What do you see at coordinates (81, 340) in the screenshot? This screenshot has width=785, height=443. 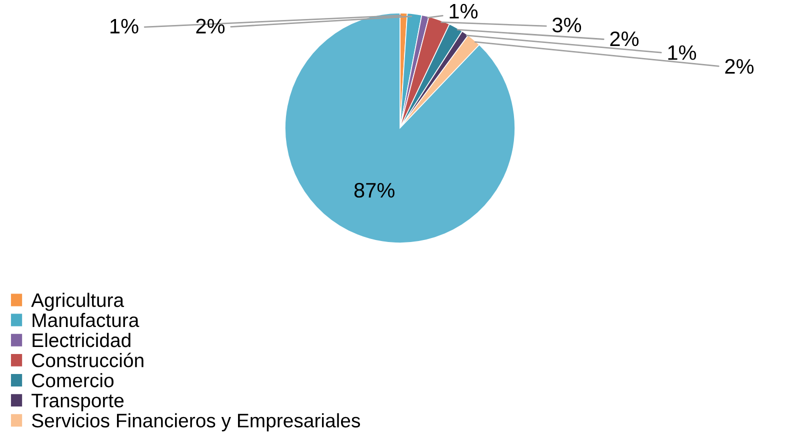 I see `legend-label: Electricidad` at bounding box center [81, 340].